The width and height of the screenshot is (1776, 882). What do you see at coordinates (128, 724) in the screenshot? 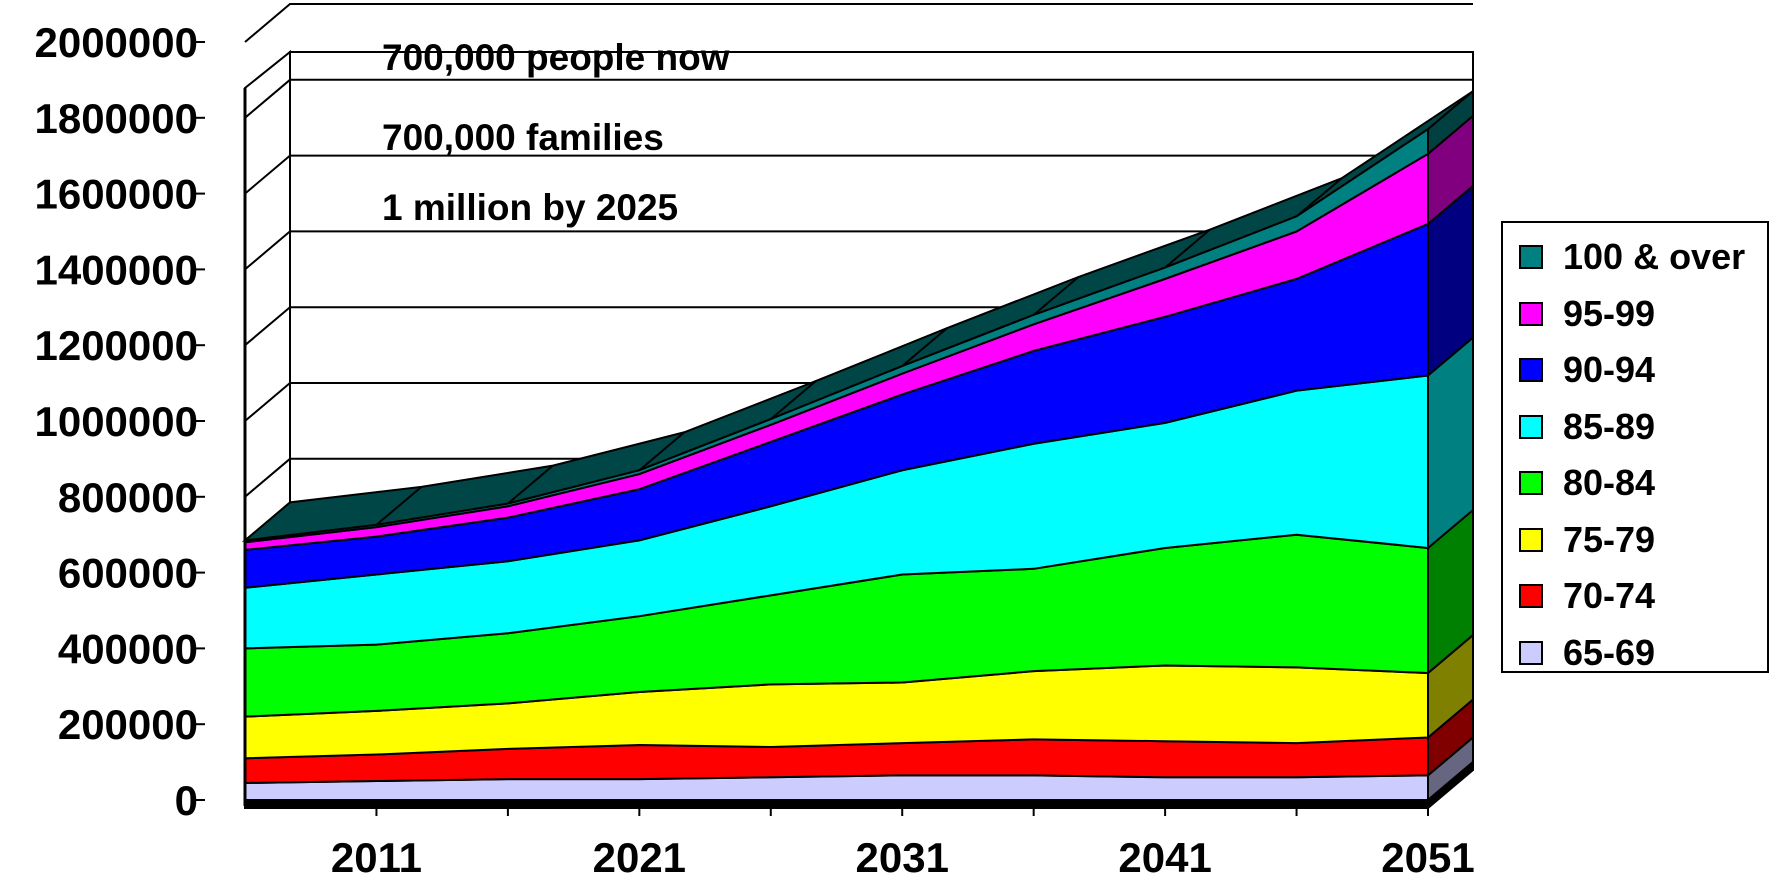
I see `y-tick-label: 200000` at bounding box center [128, 724].